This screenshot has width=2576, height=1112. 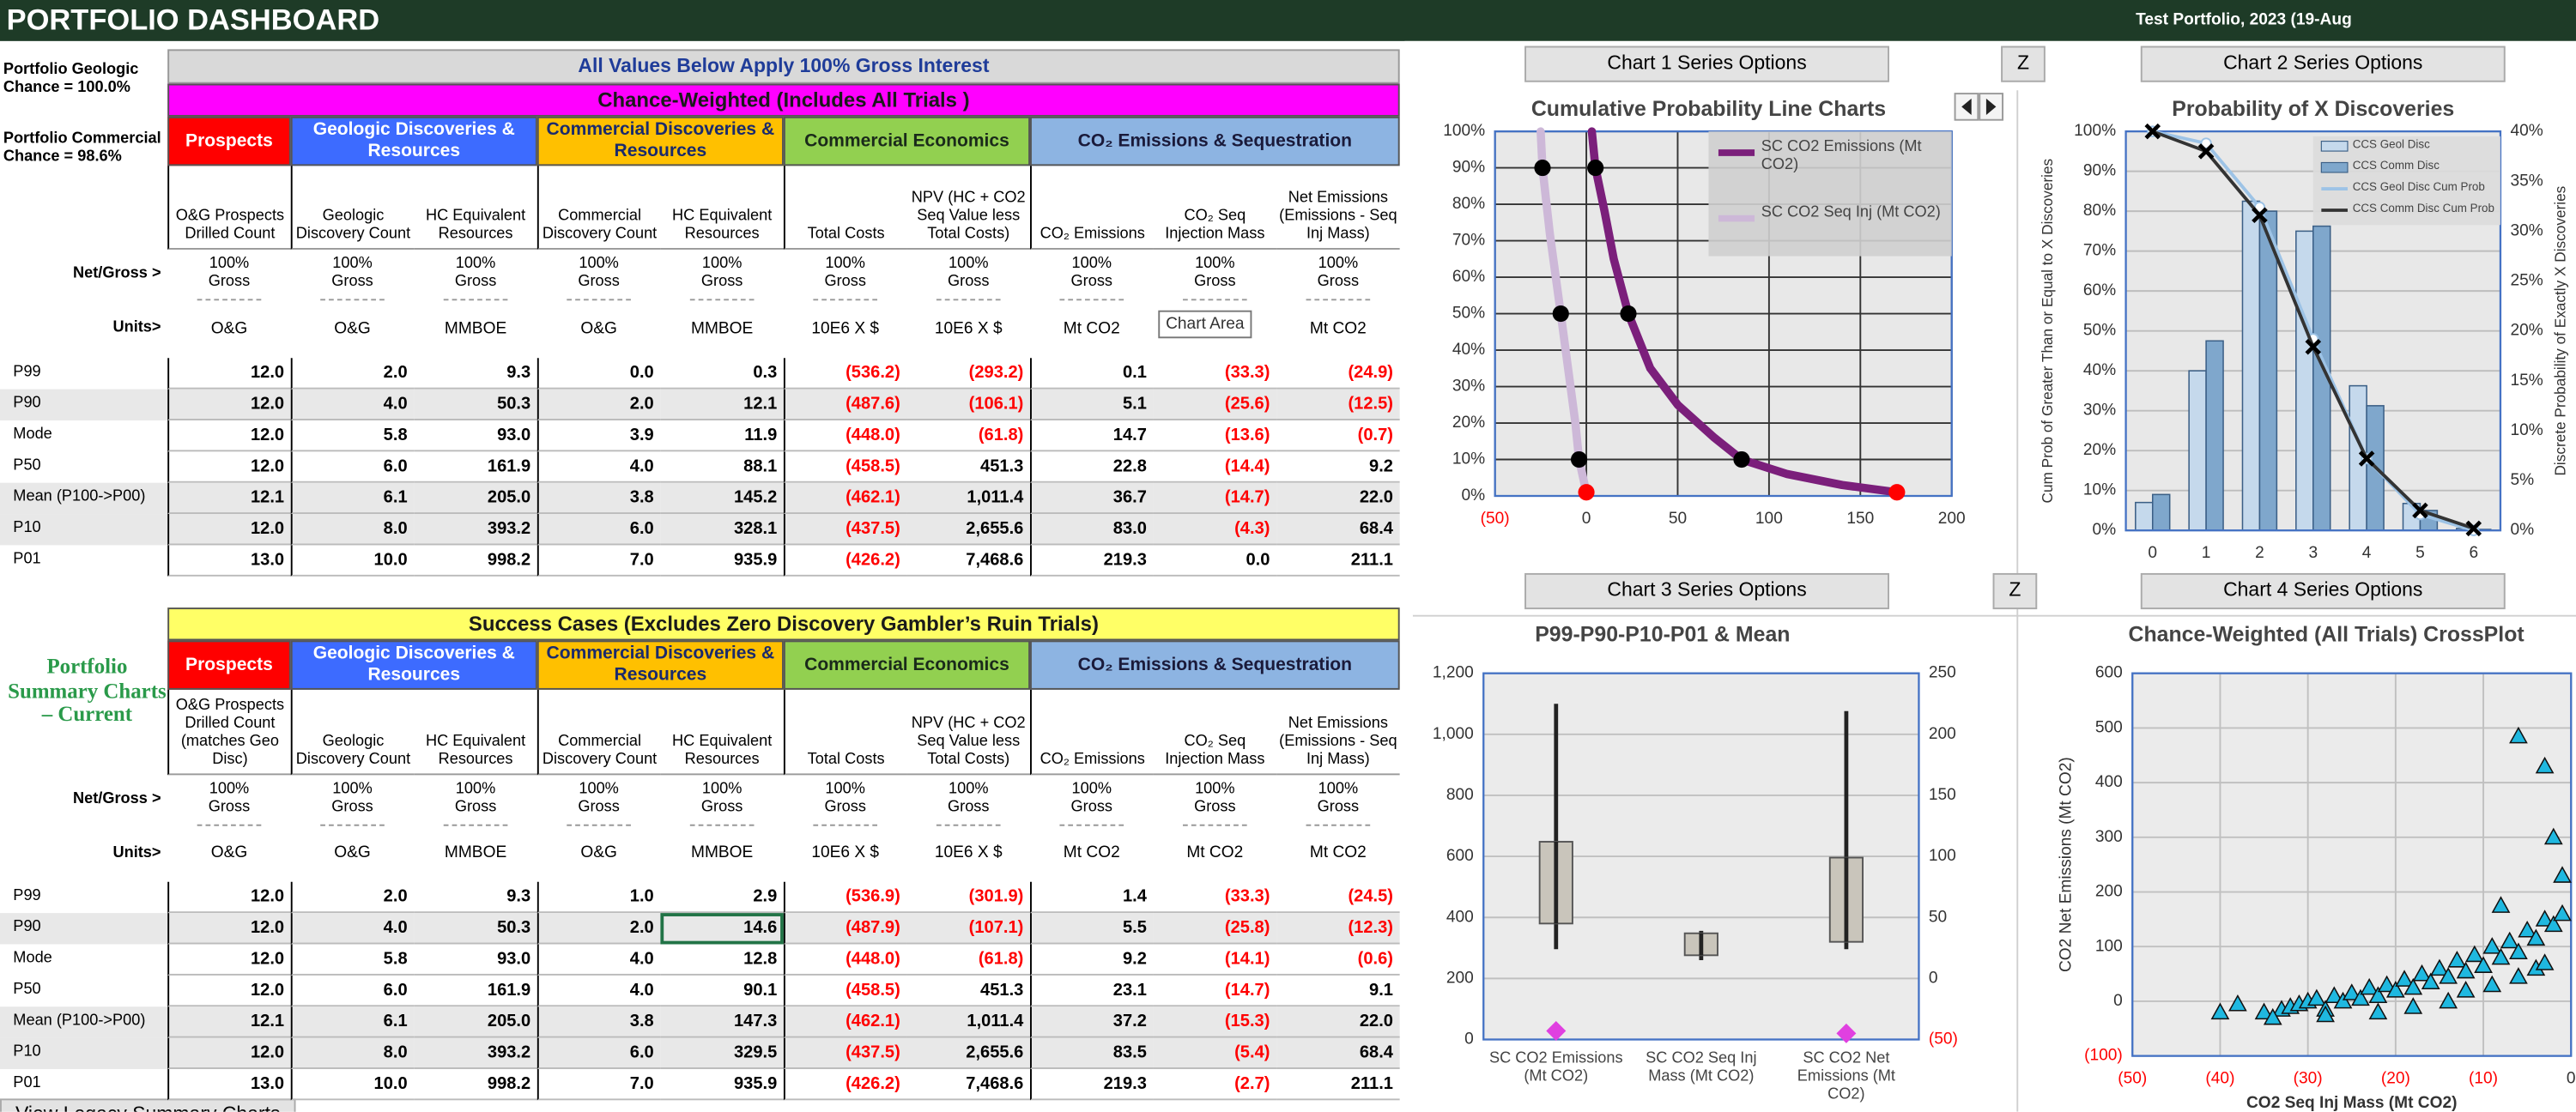 What do you see at coordinates (1338, 374) in the screenshot?
I see `data-cell: (24.9)` at bounding box center [1338, 374].